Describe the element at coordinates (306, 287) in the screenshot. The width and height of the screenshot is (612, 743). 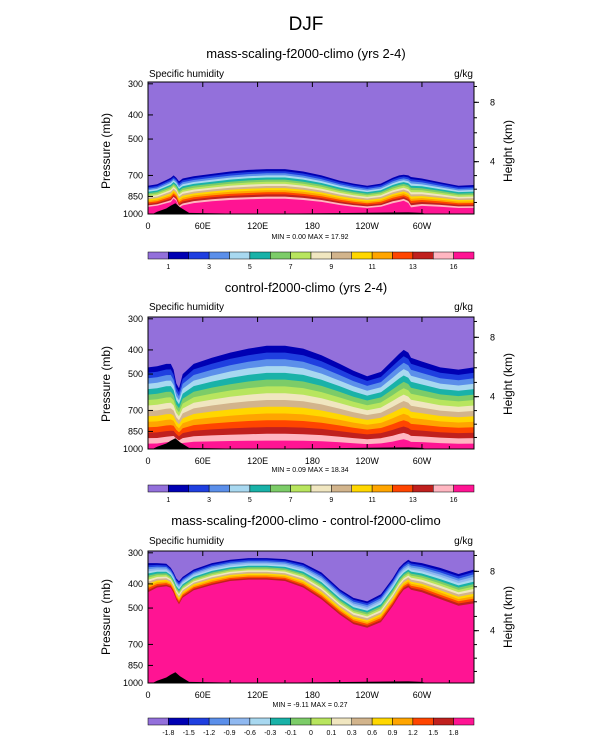
I see `panel-title: control-f2000-climo (yrs 2-4)` at that location.